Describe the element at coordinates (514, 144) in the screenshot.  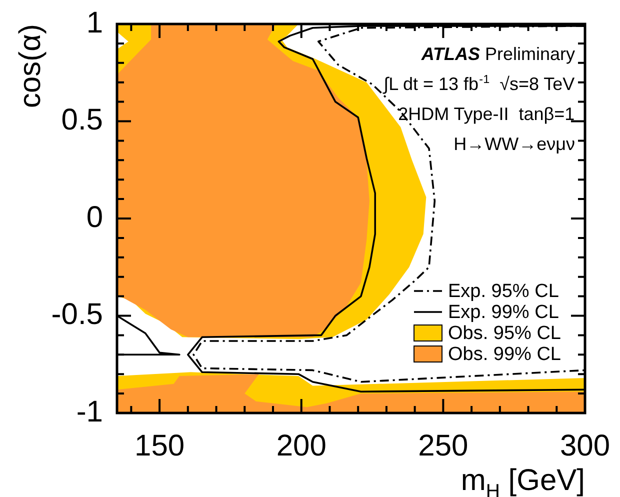
I see `annotation: H→WW→eνμν` at that location.